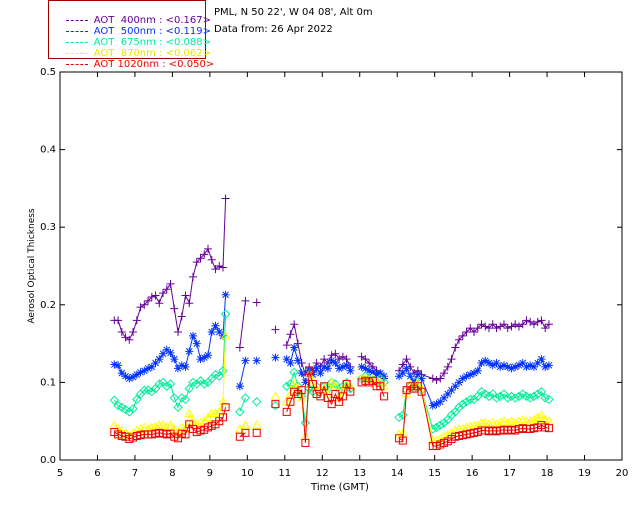 This screenshot has width=640, height=512. I want to click on legend-line-870nm, so click(76, 53).